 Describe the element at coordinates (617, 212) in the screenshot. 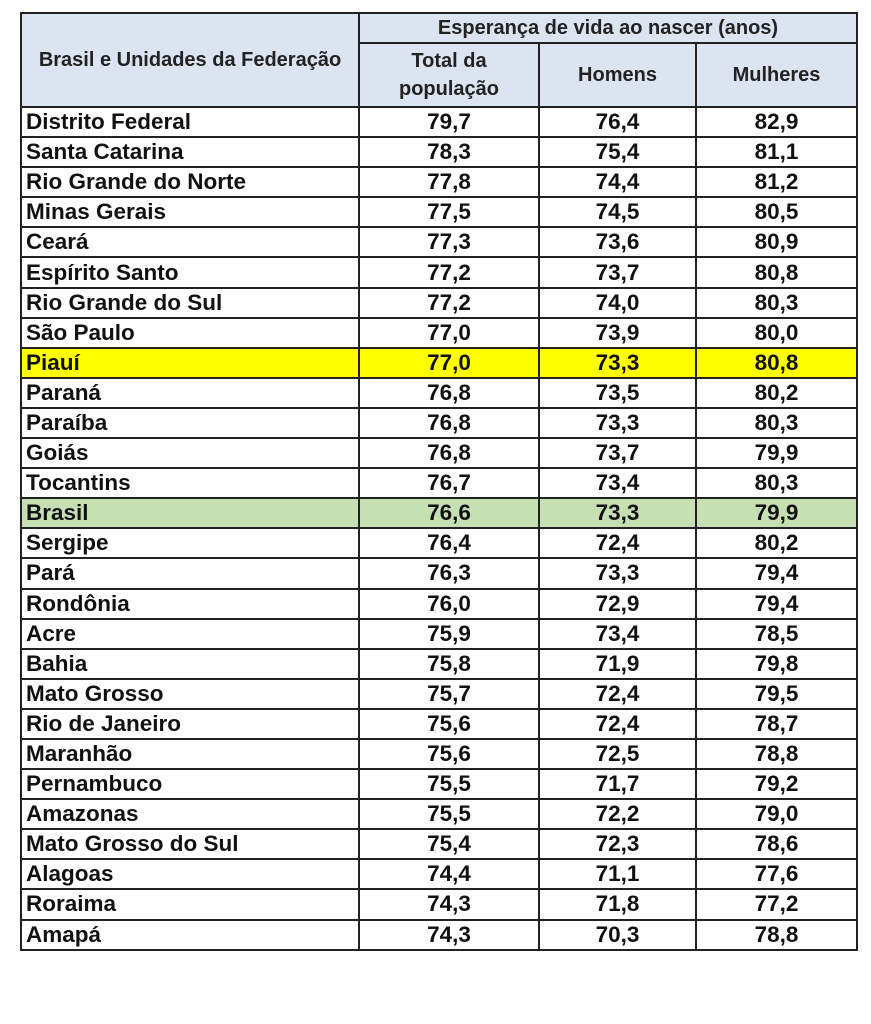

I see `cell-homens: 74,5` at that location.